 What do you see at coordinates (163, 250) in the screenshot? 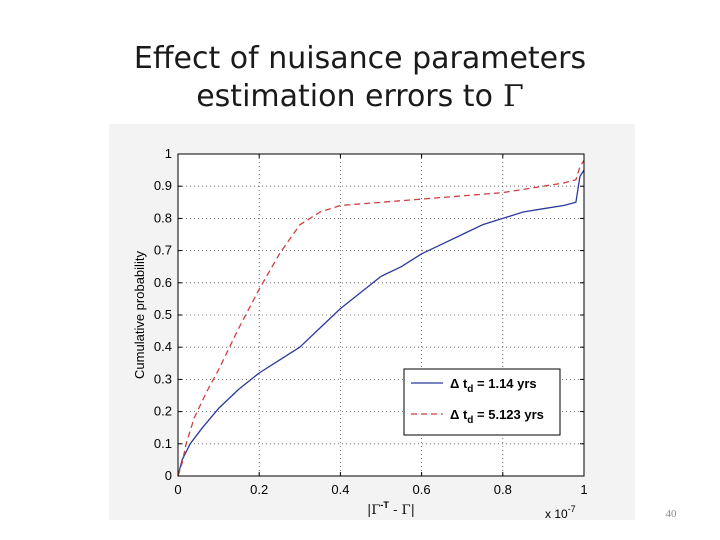
I see `y-tick-label: 0.7` at bounding box center [163, 250].